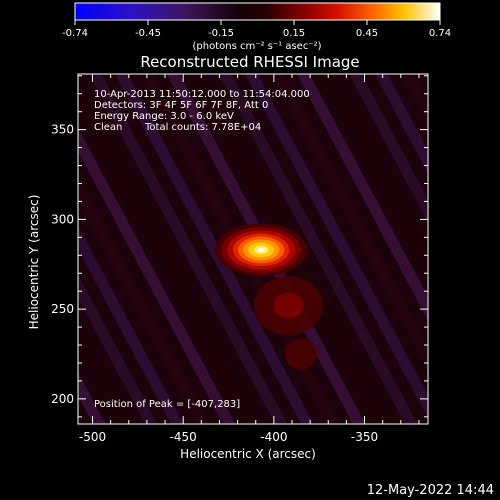  Describe the element at coordinates (92, 437) in the screenshot. I see `x-tick-label: -500` at that location.